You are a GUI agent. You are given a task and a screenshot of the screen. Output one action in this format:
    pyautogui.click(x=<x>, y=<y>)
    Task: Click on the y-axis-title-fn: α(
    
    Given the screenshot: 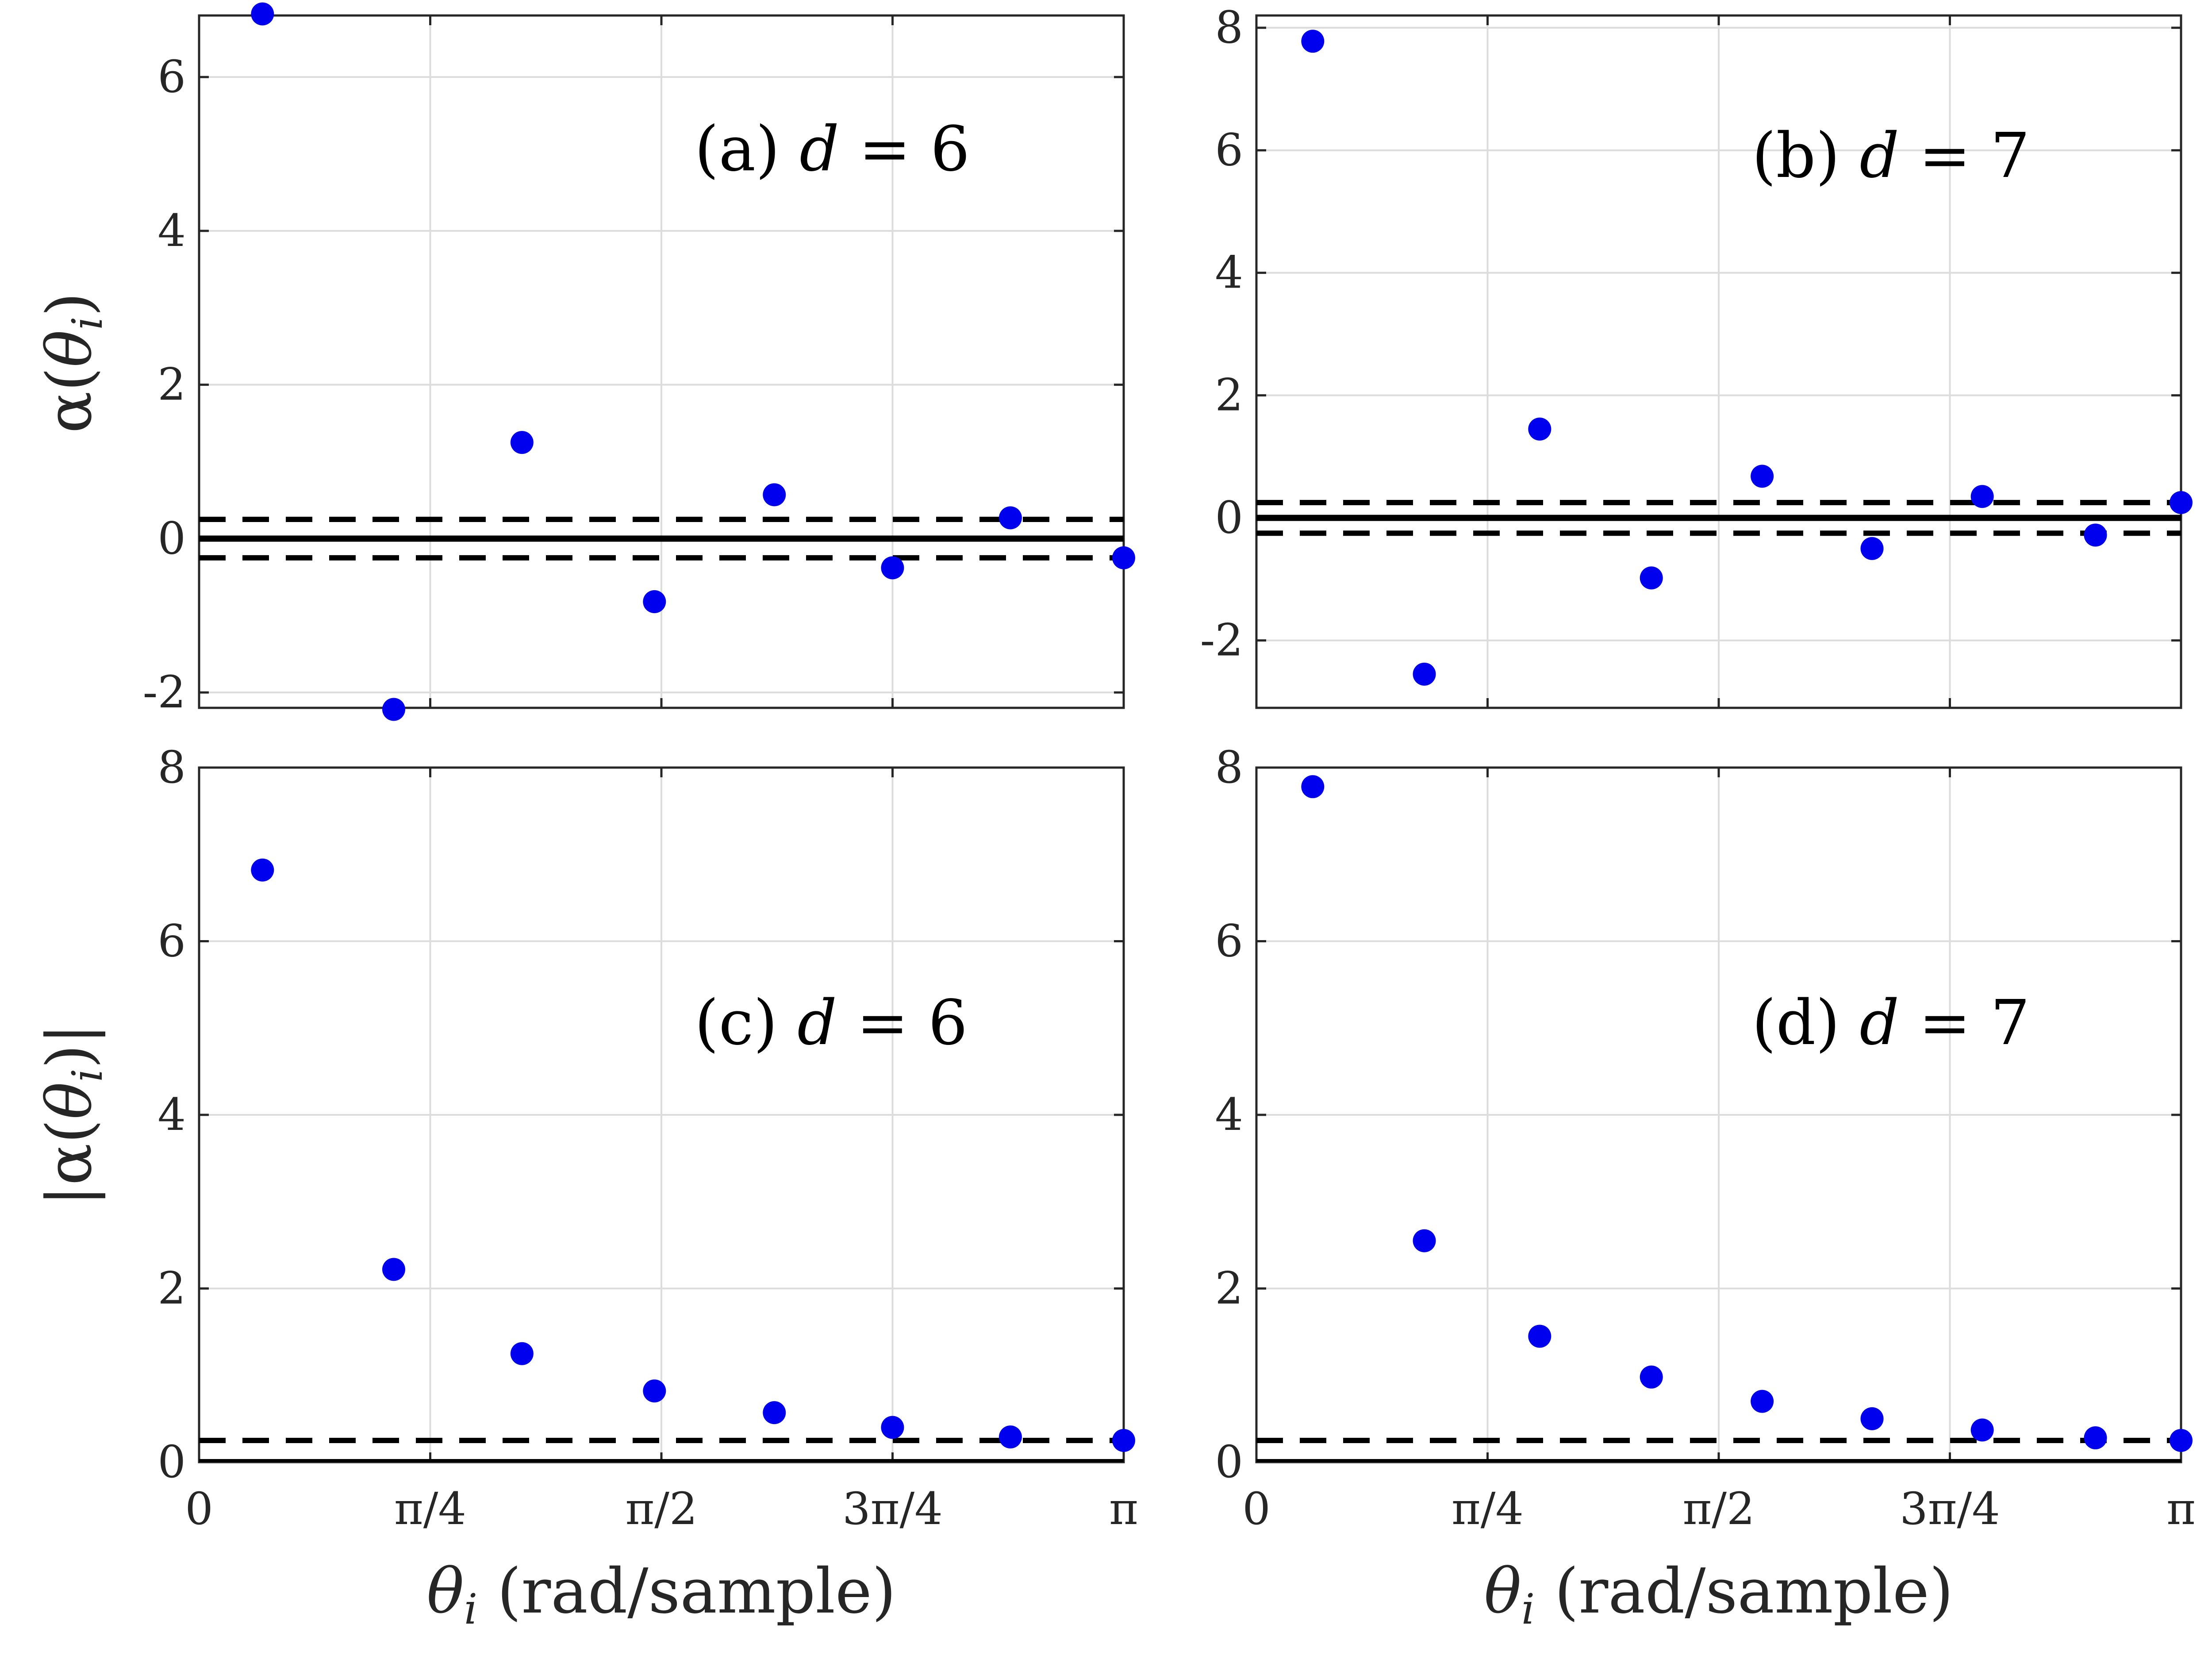 What is the action you would take?
    pyautogui.click(x=70, y=400)
    